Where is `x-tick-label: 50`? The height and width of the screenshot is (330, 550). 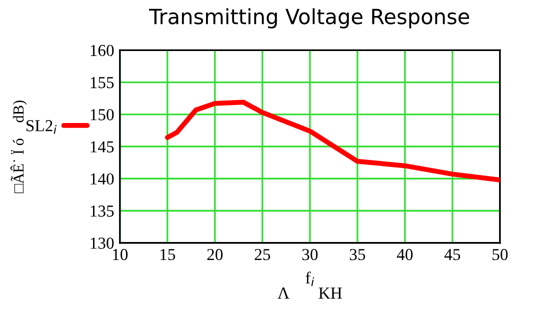 x-tick-label: 50 is located at coordinates (500, 254).